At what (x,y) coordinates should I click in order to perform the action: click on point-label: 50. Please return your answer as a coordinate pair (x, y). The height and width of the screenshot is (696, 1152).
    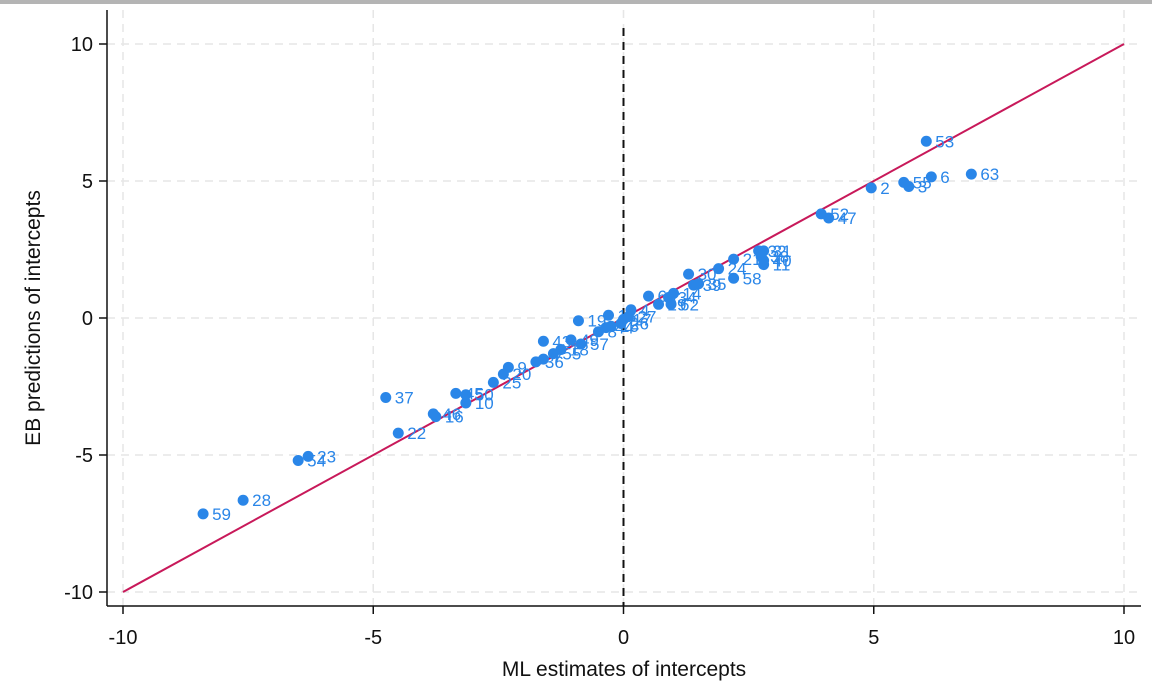
    Looking at the image, I should click on (484, 395).